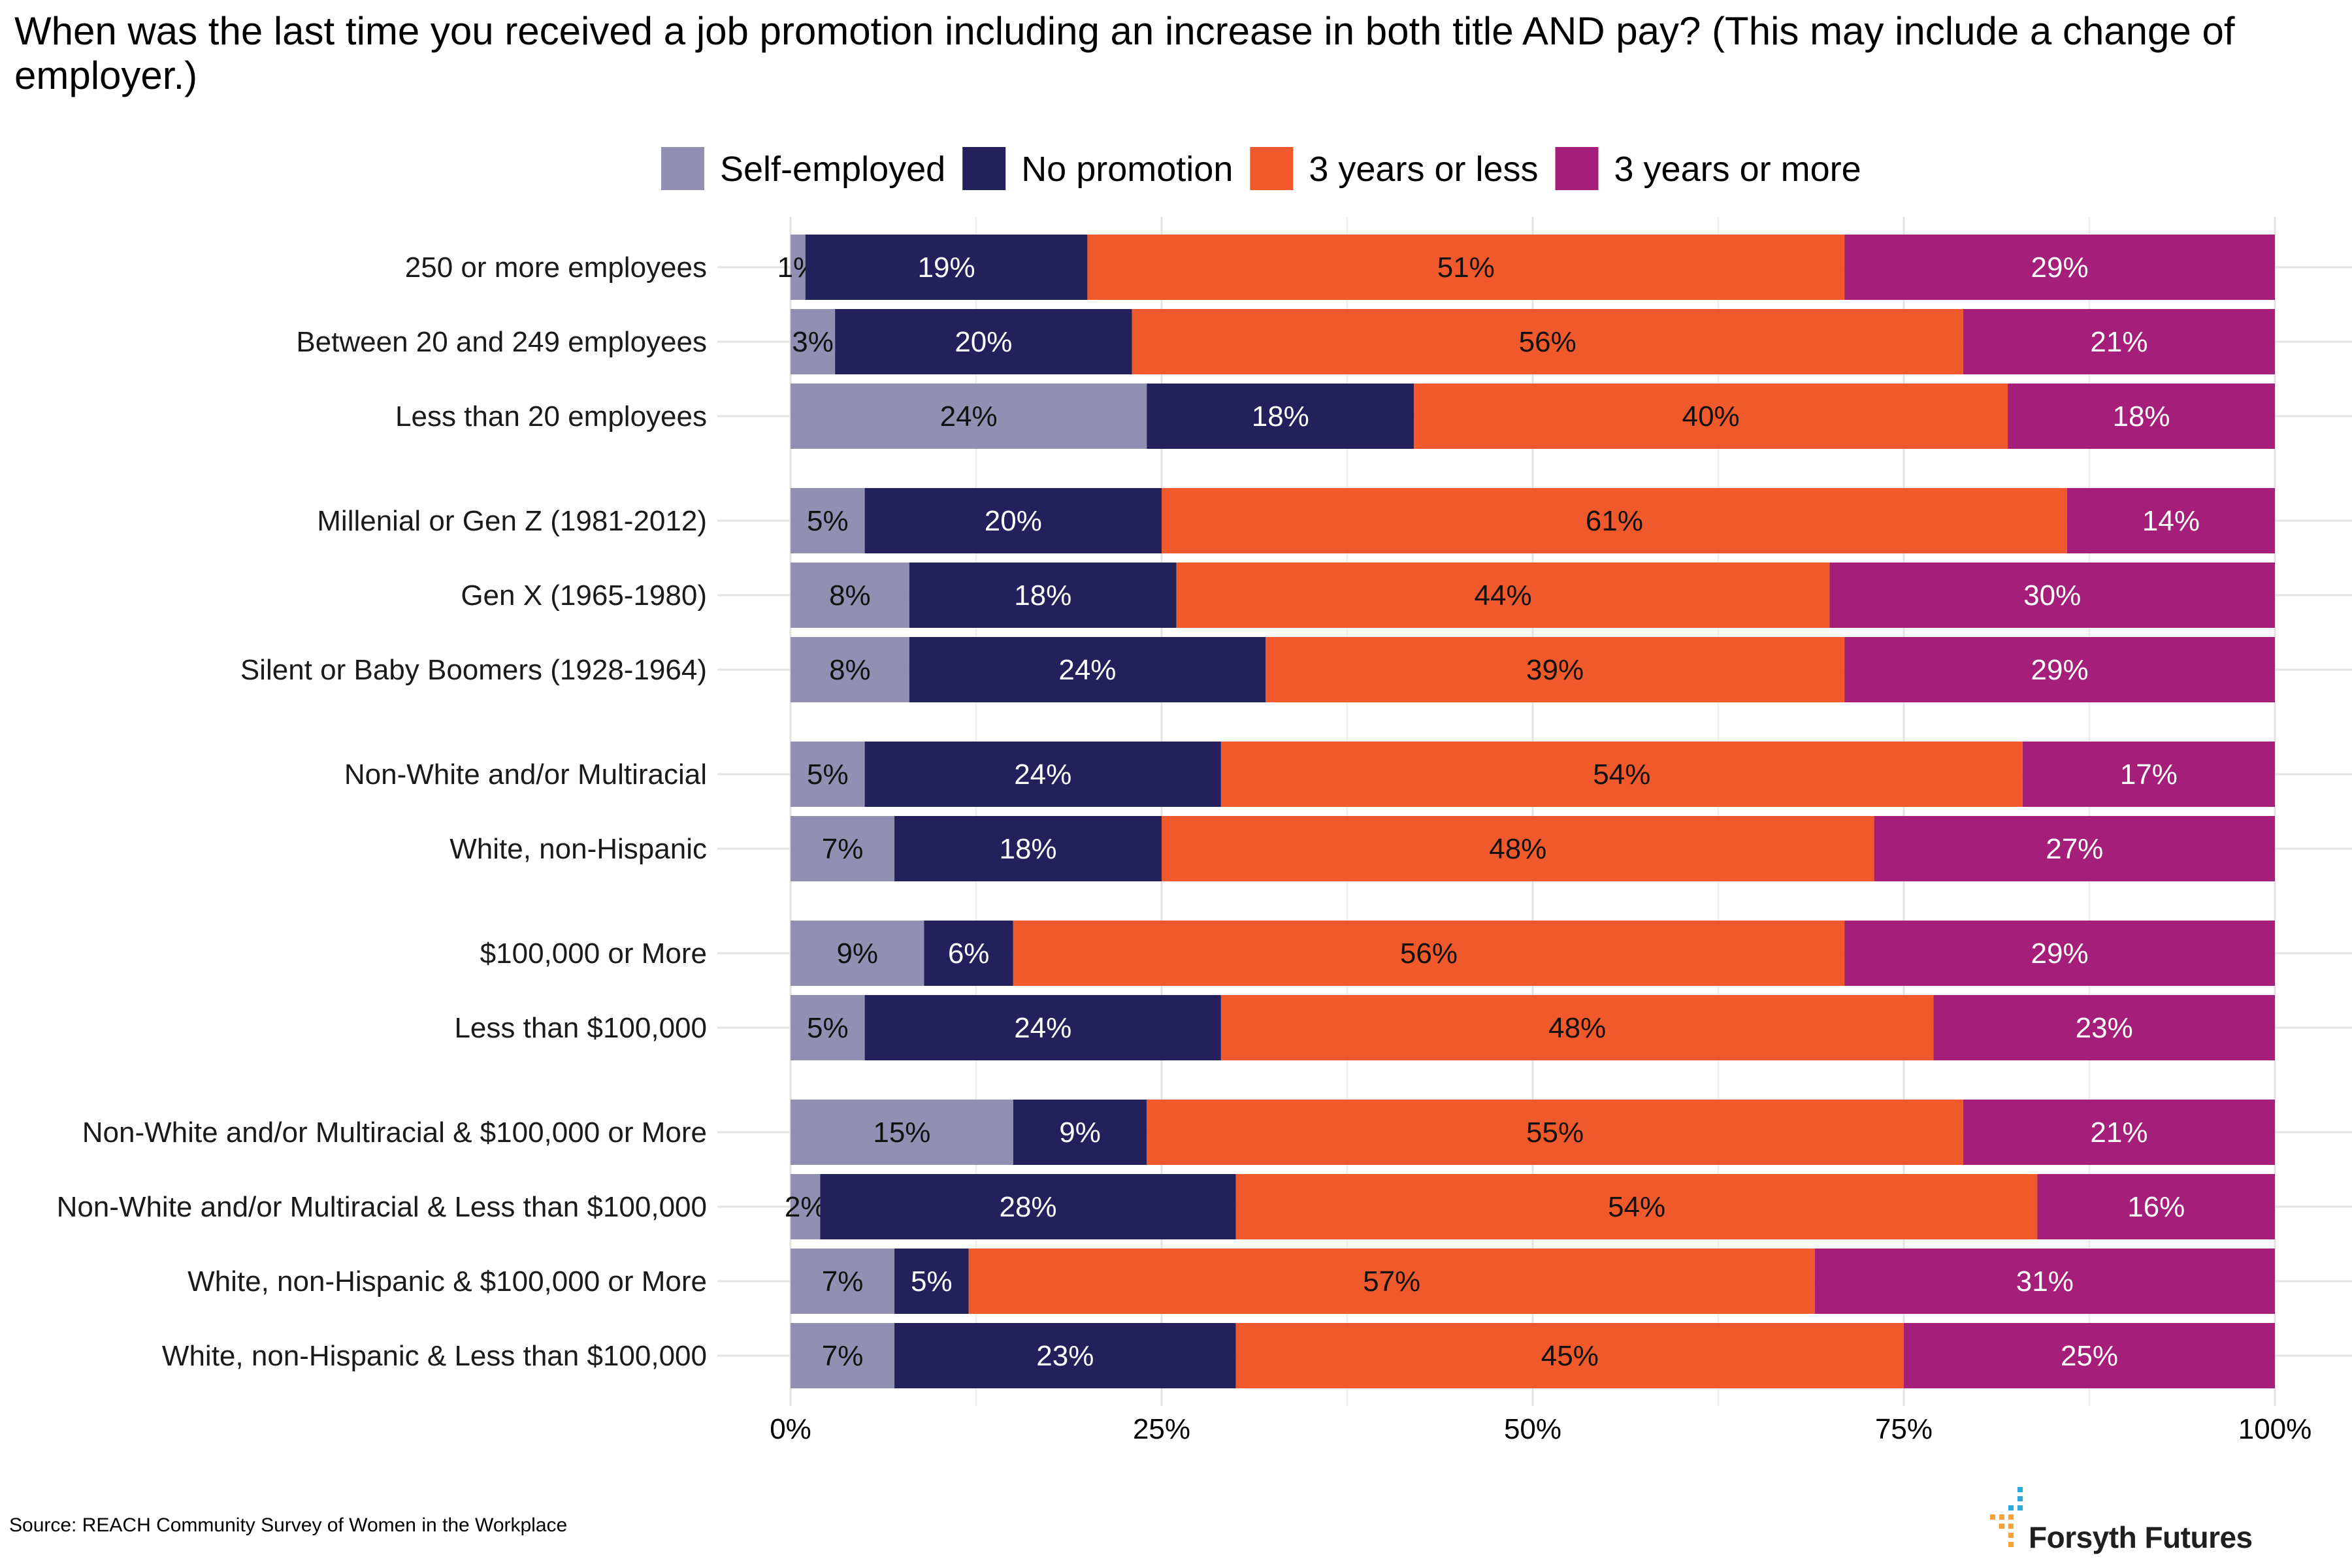 This screenshot has height=1568, width=2352. I want to click on logo-text: Forsyth Futures, so click(2141, 1537).